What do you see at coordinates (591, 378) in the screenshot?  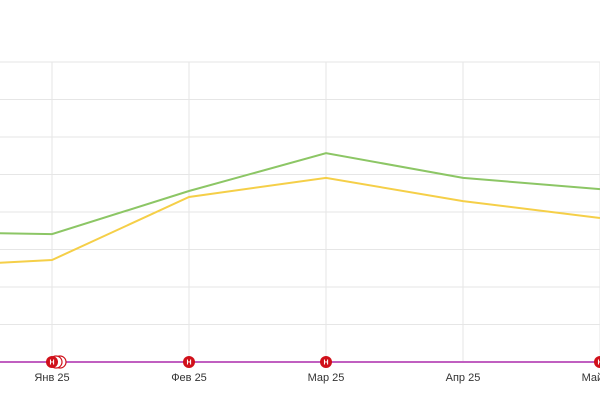 I see `x-tick-label: Май 25` at bounding box center [591, 378].